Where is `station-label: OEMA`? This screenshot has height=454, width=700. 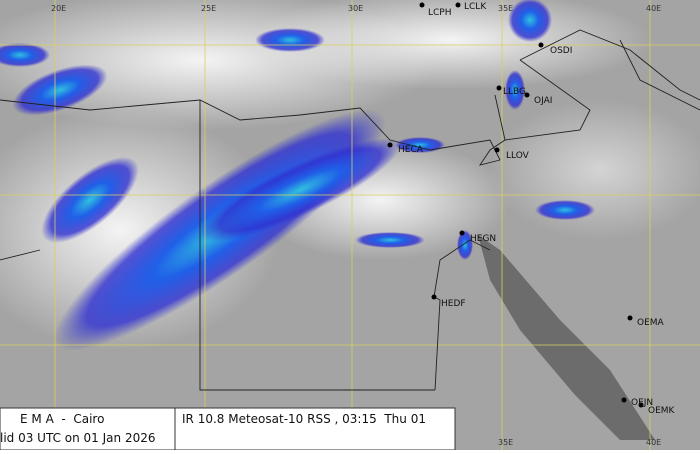
station-label: OEMA is located at coordinates (651, 323).